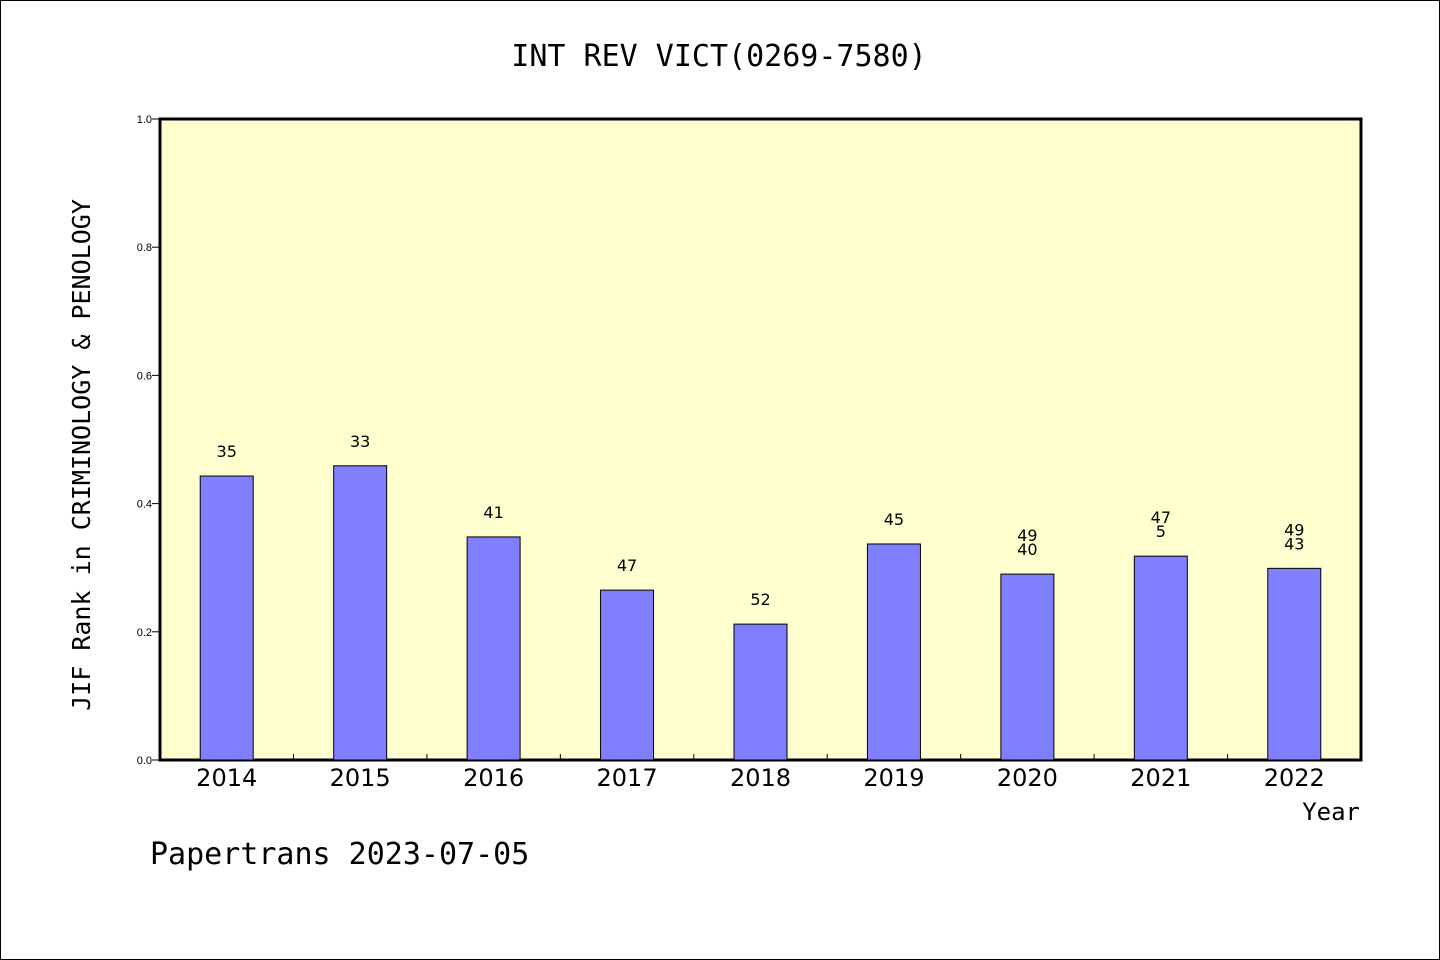 The width and height of the screenshot is (1440, 960). I want to click on y-tick-label: 0.0, so click(144, 761).